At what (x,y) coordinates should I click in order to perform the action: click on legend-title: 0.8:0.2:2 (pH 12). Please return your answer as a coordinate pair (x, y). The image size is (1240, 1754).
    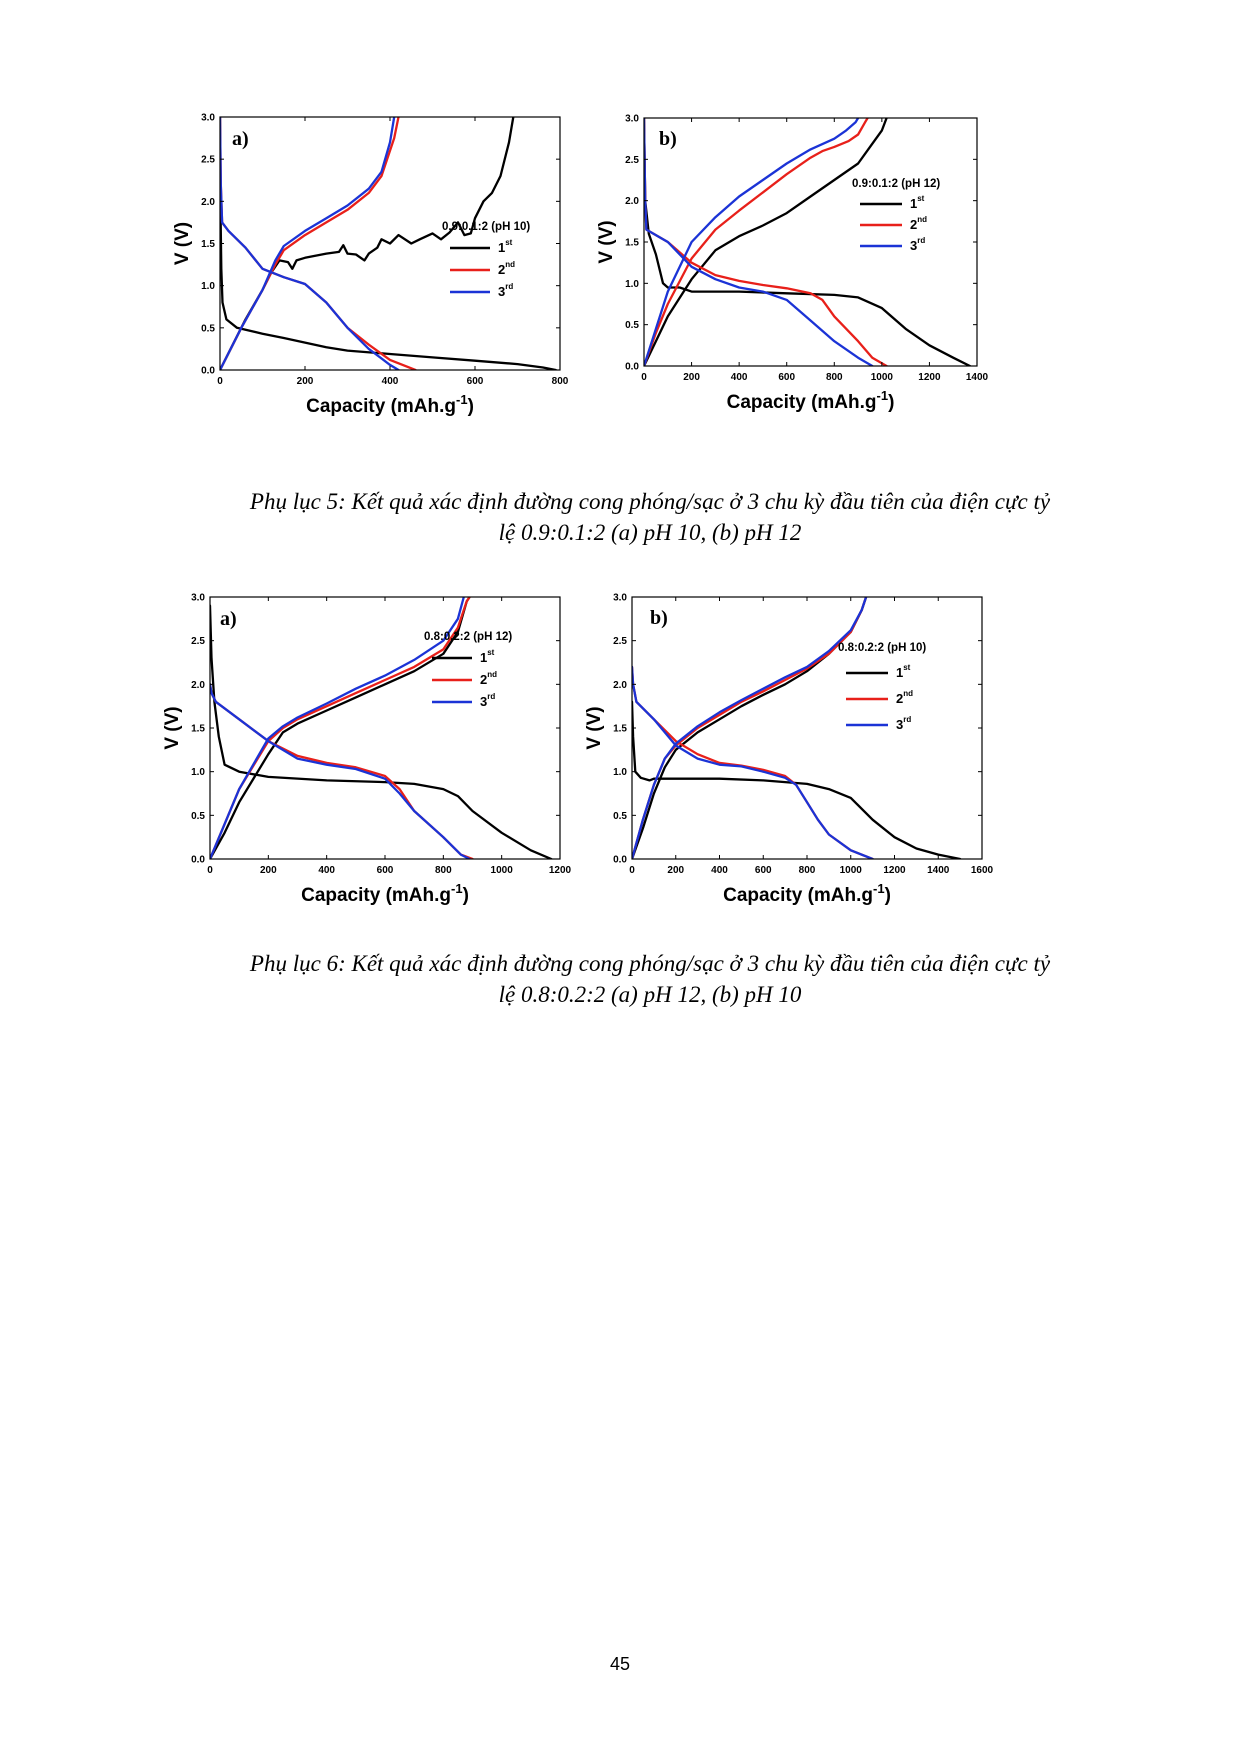
    Looking at the image, I should click on (468, 637).